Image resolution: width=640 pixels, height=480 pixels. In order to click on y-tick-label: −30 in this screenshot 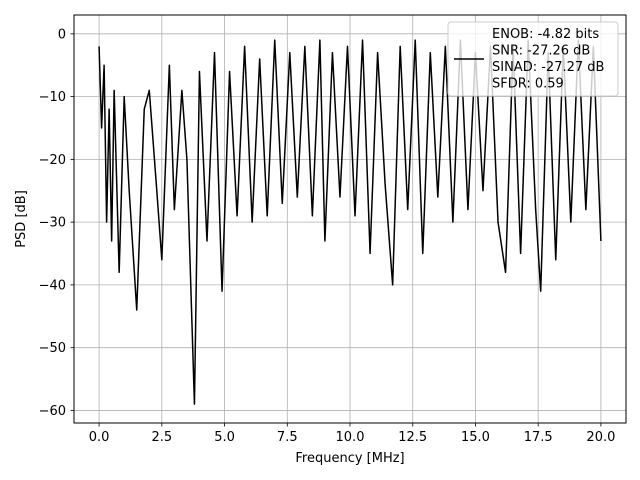, I will do `click(52, 223)`.